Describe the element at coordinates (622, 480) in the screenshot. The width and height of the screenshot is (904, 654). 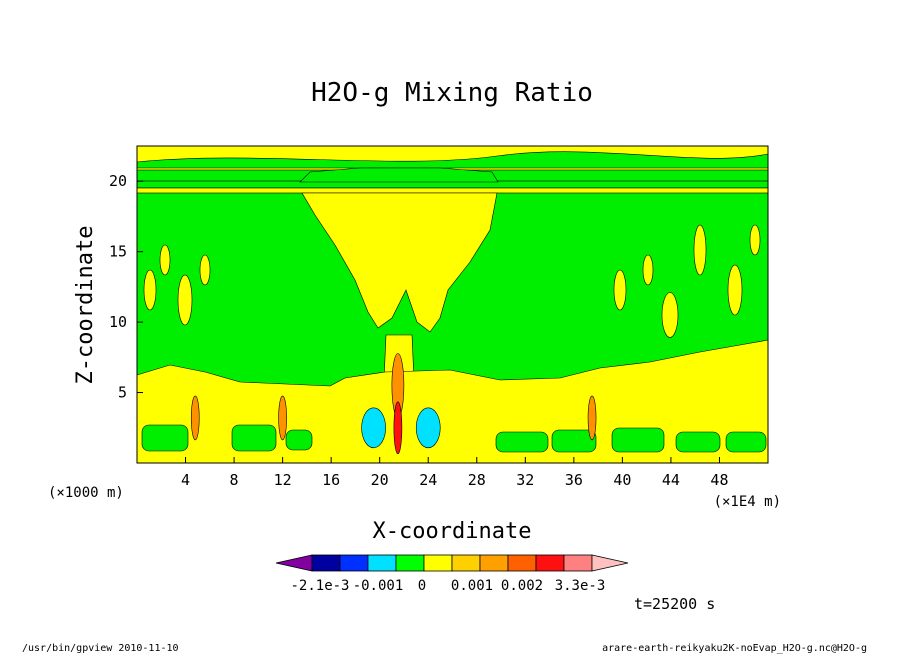
I see `x-tick-label: 40` at that location.